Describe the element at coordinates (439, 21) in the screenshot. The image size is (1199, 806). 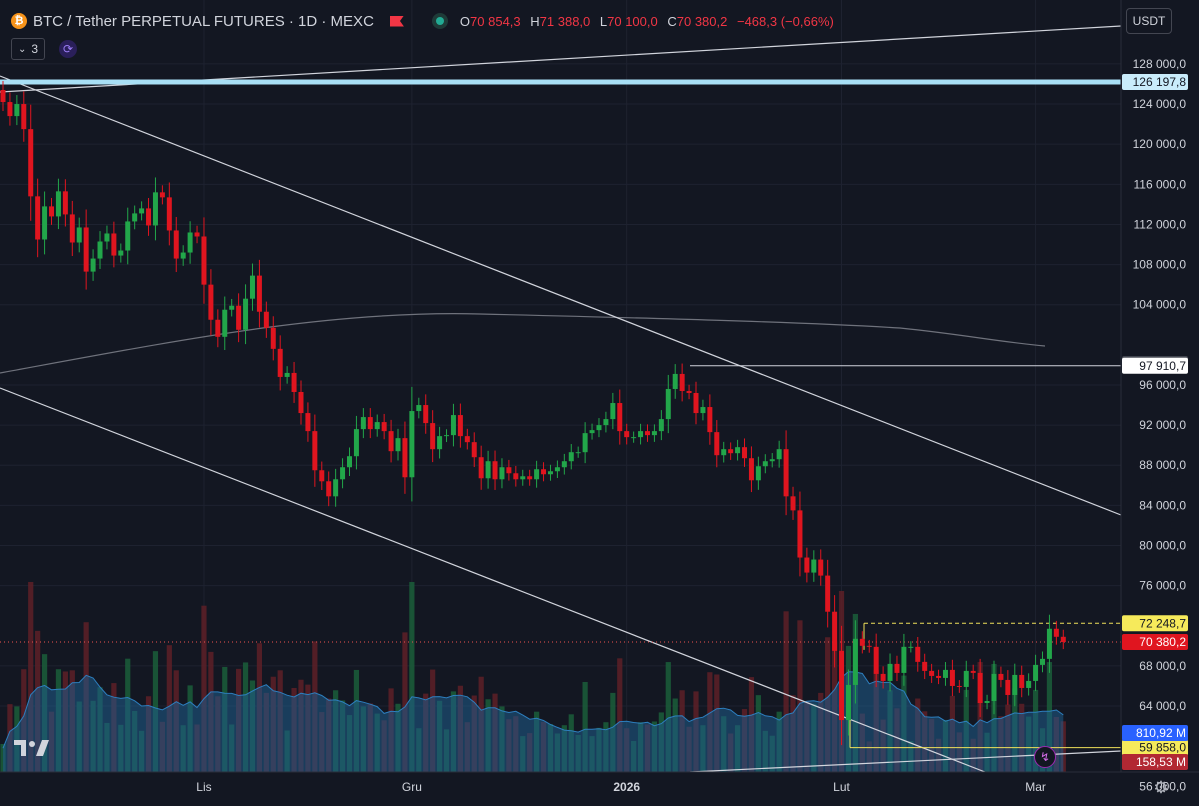
I see `market-open-dot-icon` at that location.